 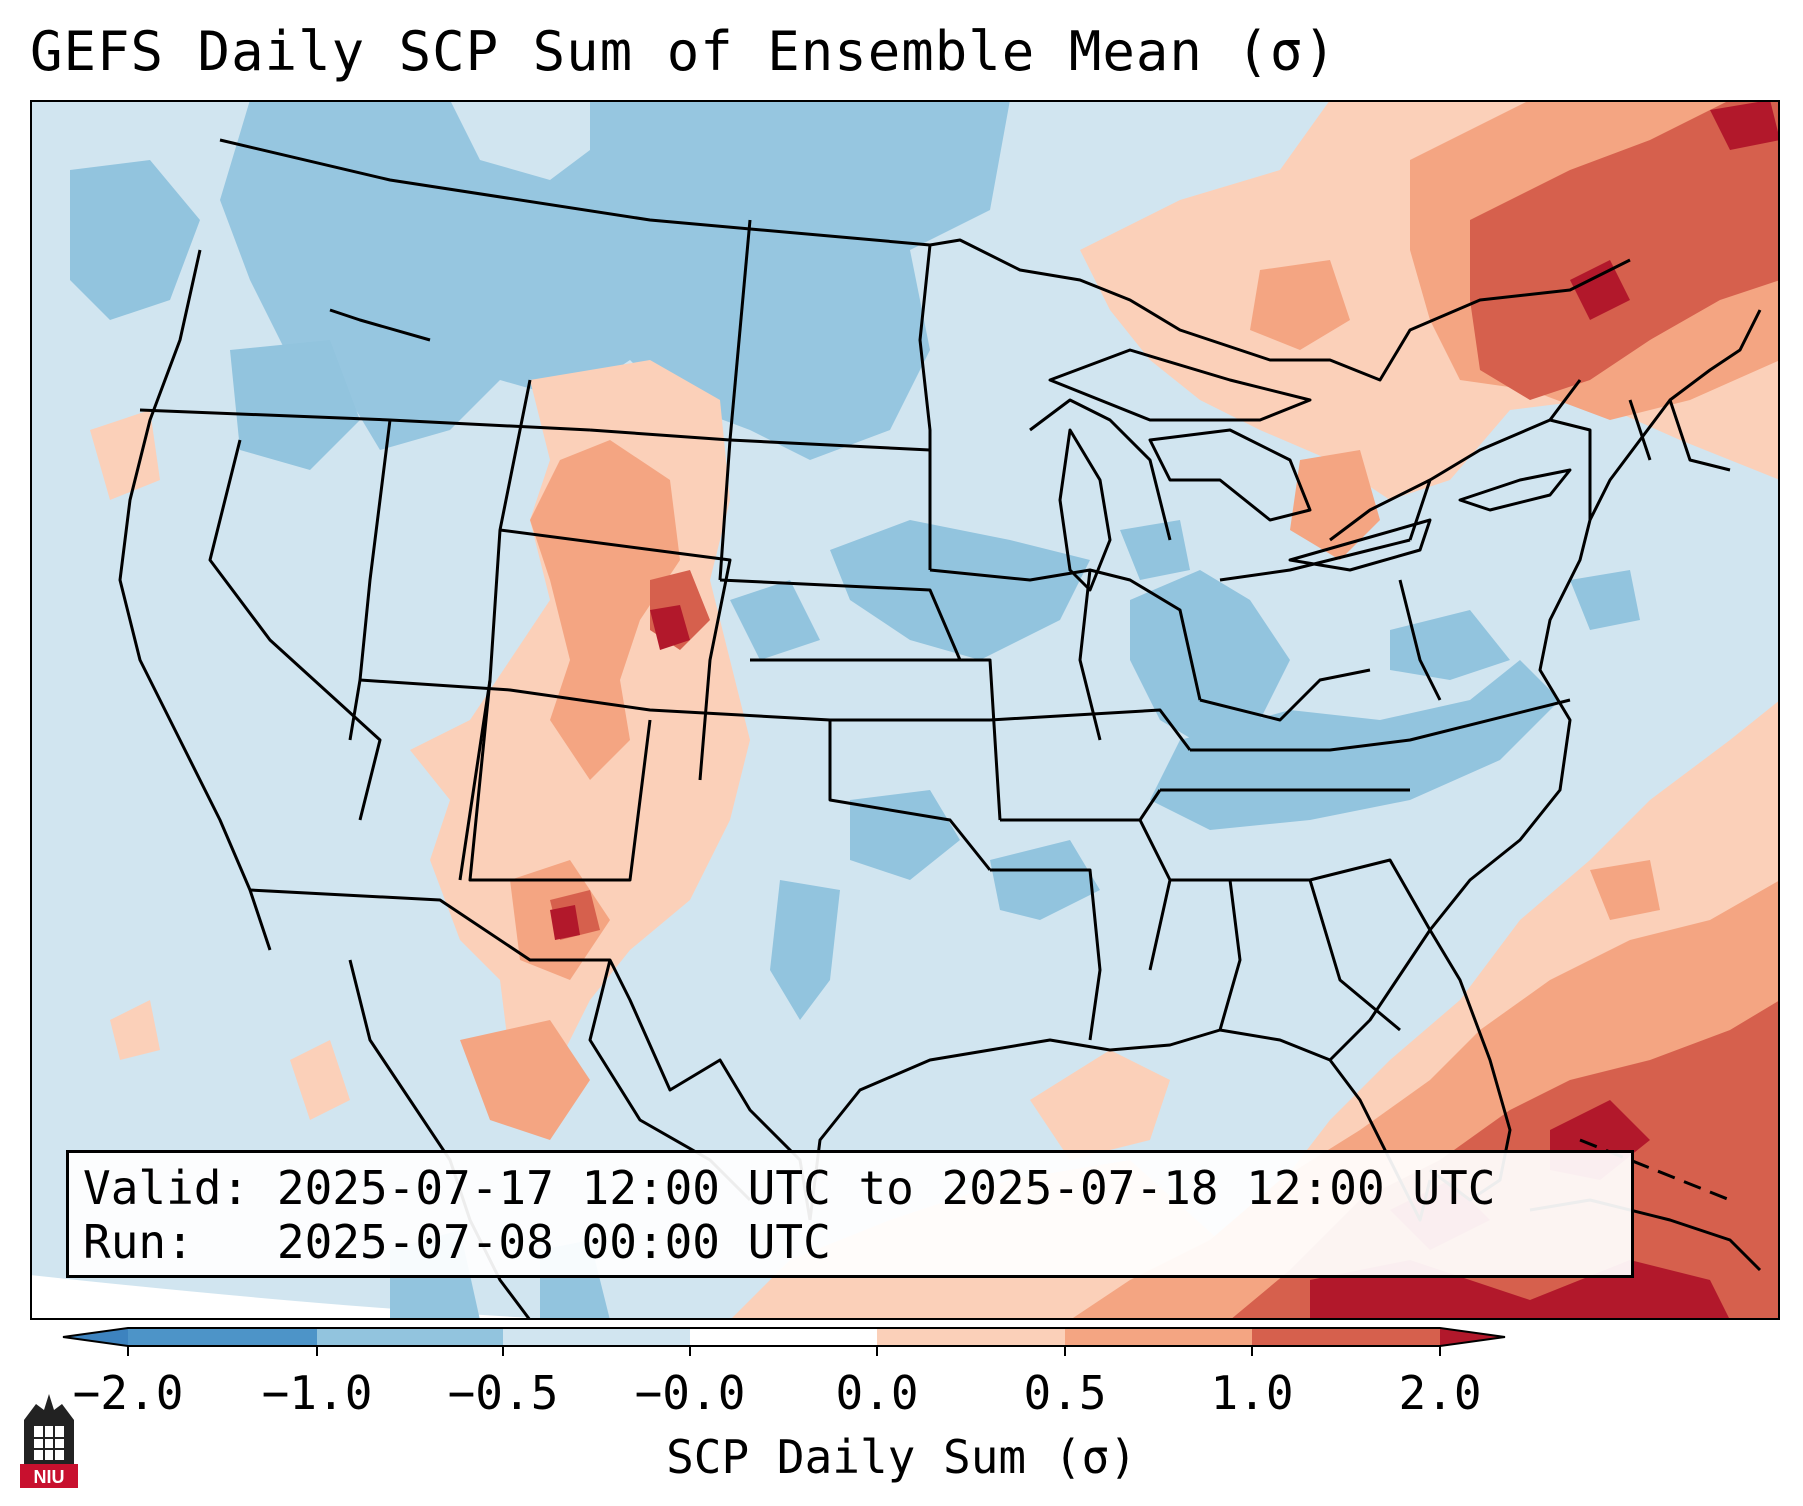 I want to click on colorbar-tick-label: −0.0, so click(x=690, y=1393).